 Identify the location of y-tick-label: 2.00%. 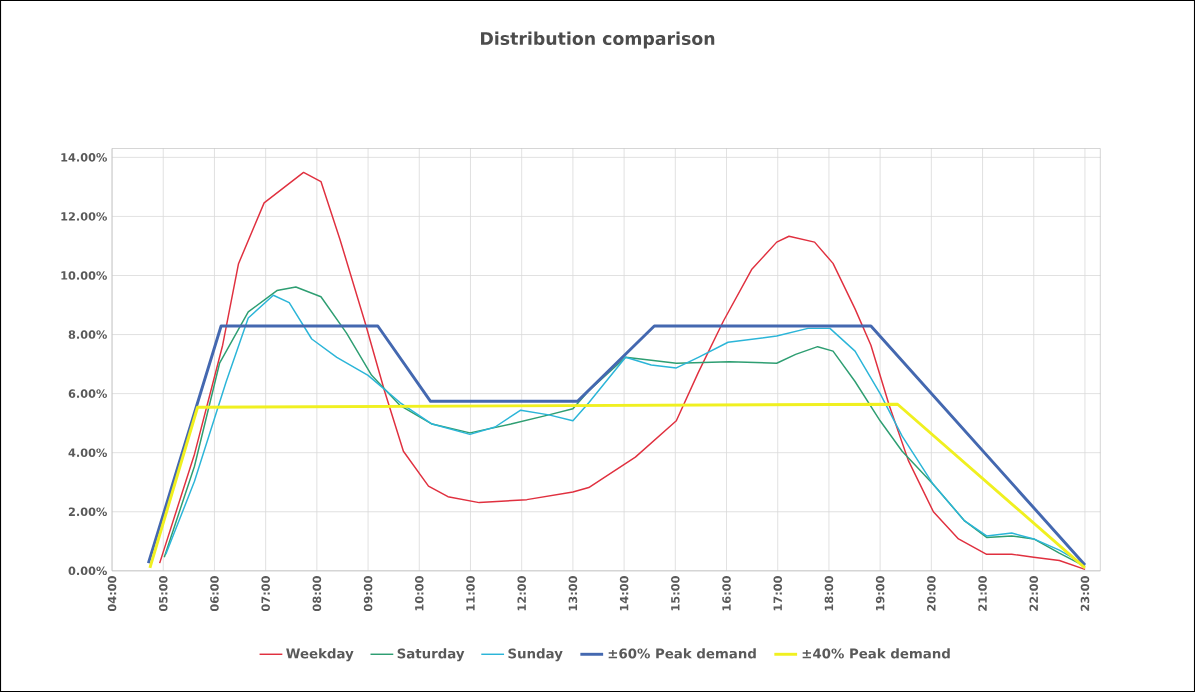
(87, 511).